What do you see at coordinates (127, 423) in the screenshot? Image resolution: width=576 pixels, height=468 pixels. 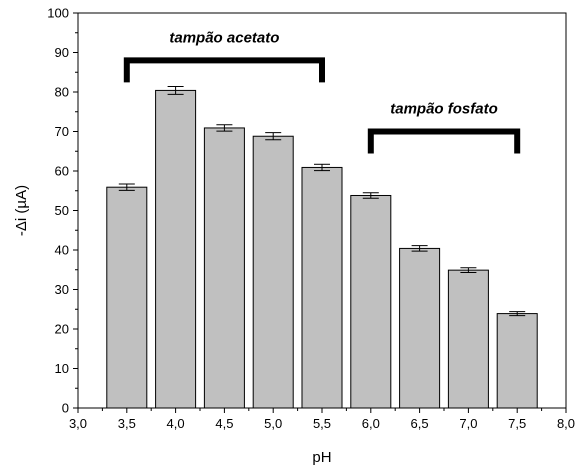 I see `x-tick-label: 3,5` at bounding box center [127, 423].